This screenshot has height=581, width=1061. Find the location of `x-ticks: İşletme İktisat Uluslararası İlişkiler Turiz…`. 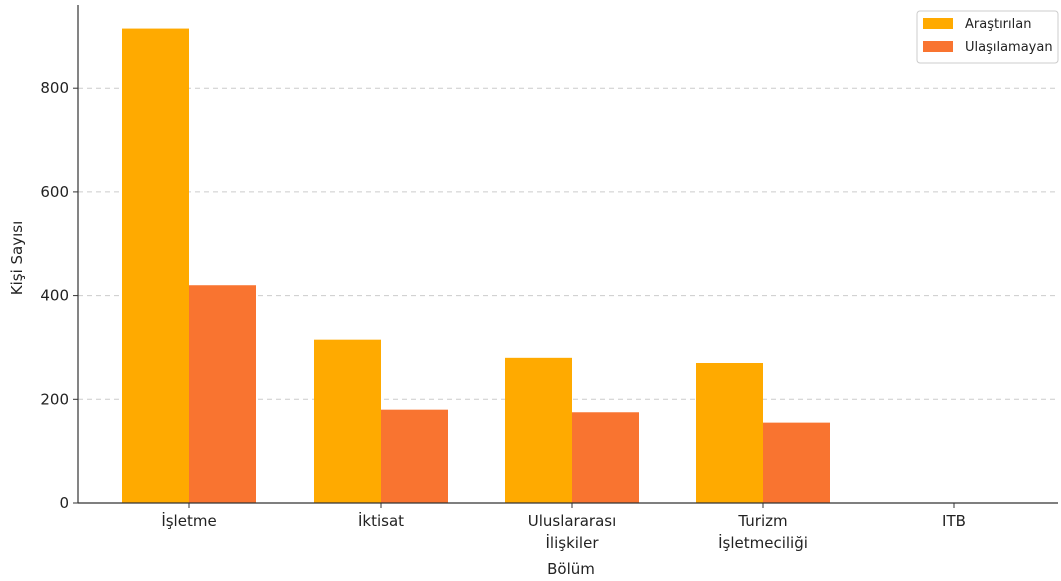

x-ticks: İşletme İktisat Uluslararası İlişkiler Turiz… is located at coordinates (563, 527).